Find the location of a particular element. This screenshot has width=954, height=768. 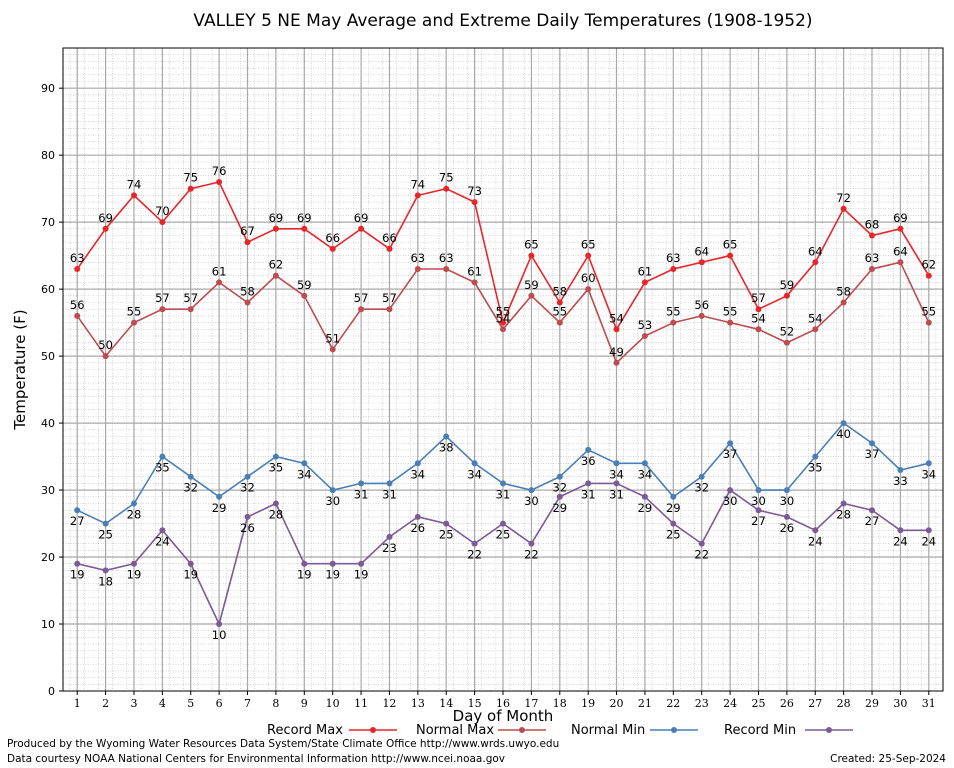

data-label: 67 is located at coordinates (247, 231).